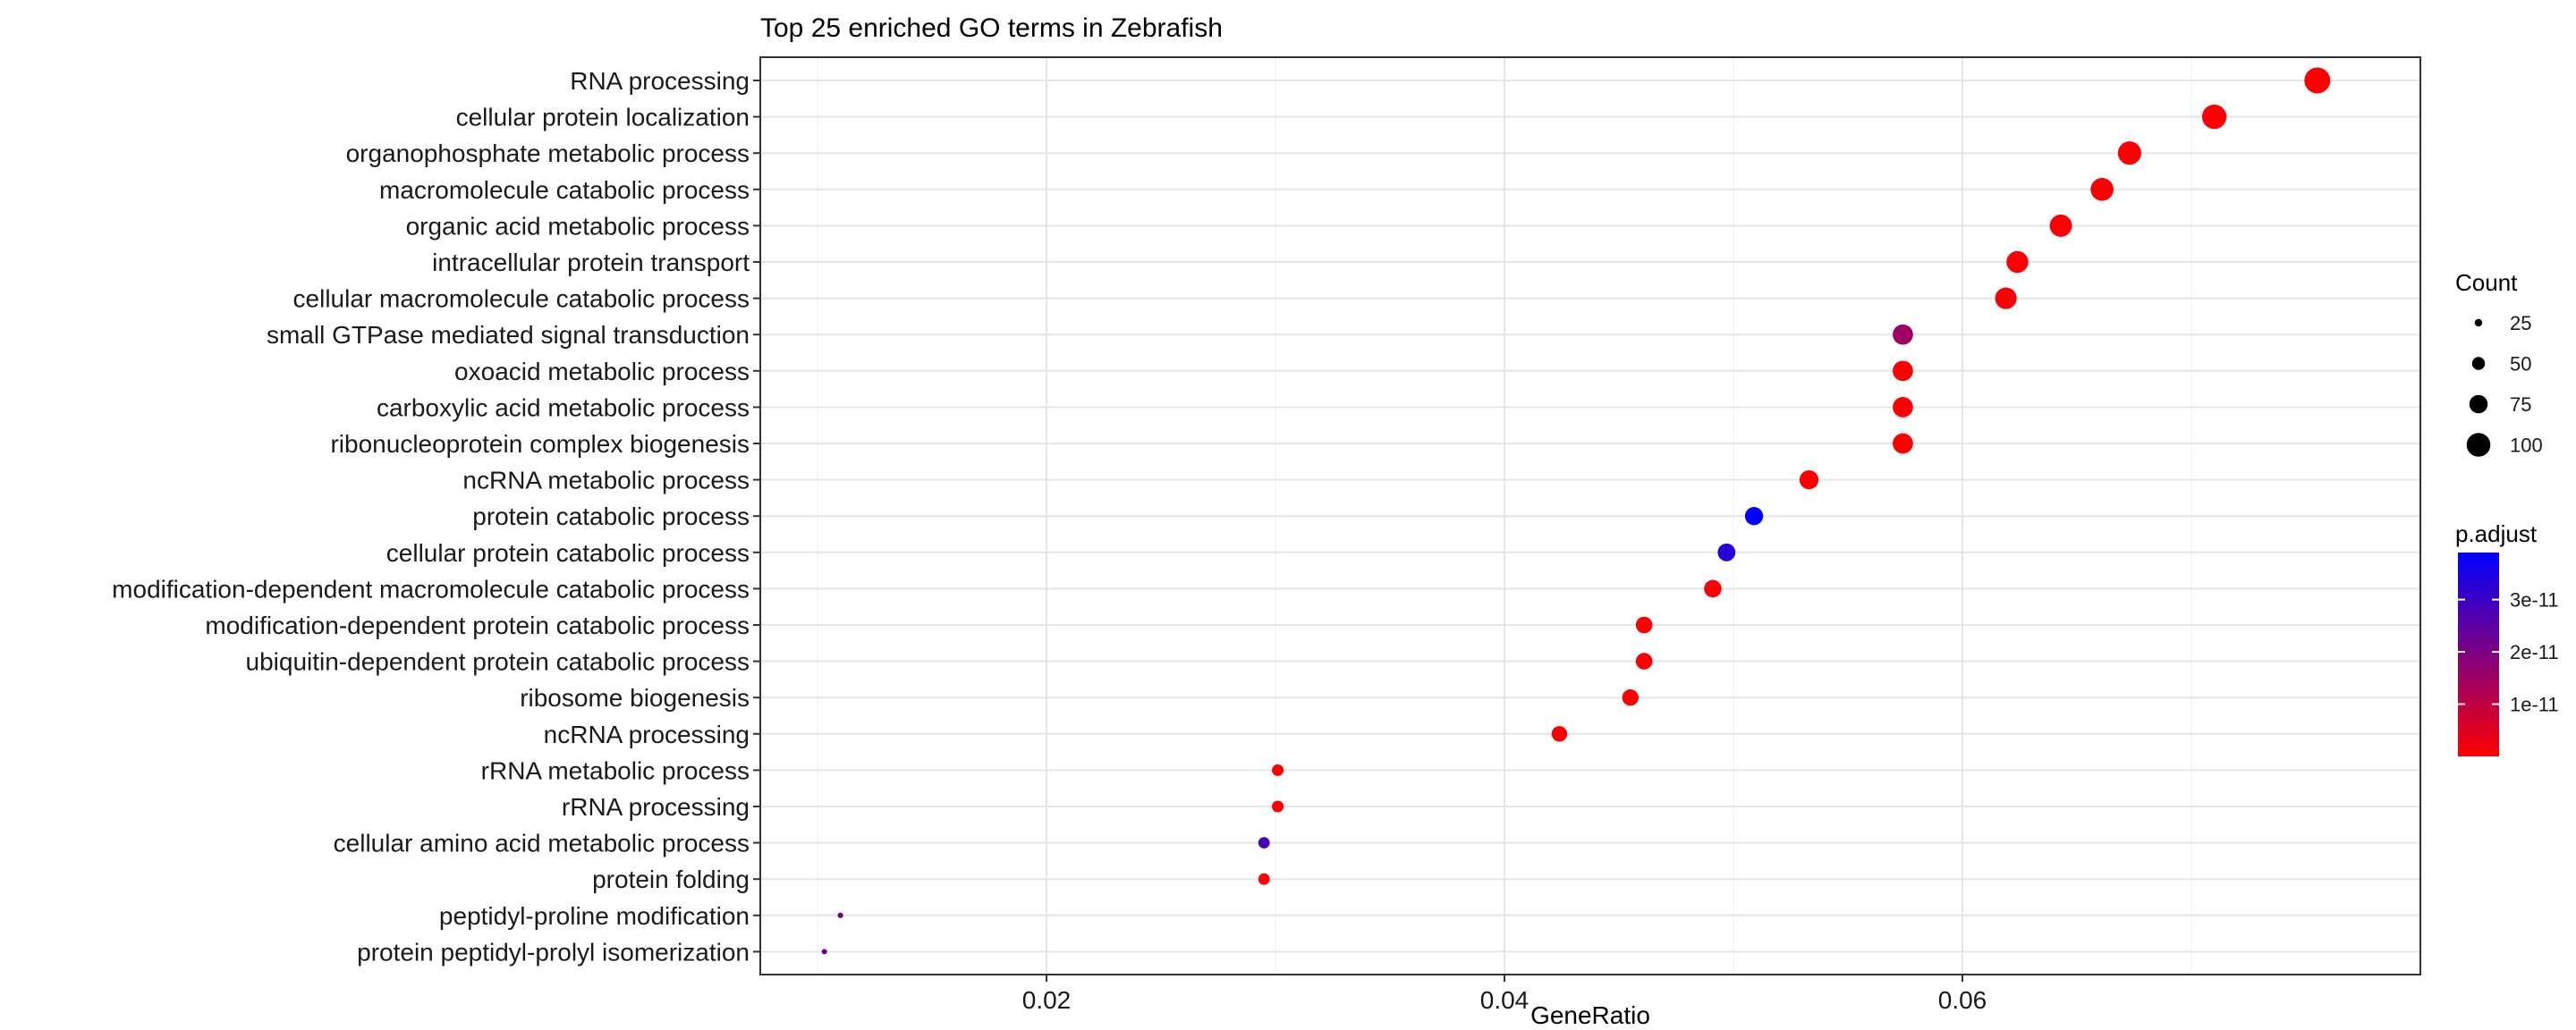 The width and height of the screenshot is (2576, 1030). What do you see at coordinates (2478, 654) in the screenshot?
I see `p-adjust-colorbar` at bounding box center [2478, 654].